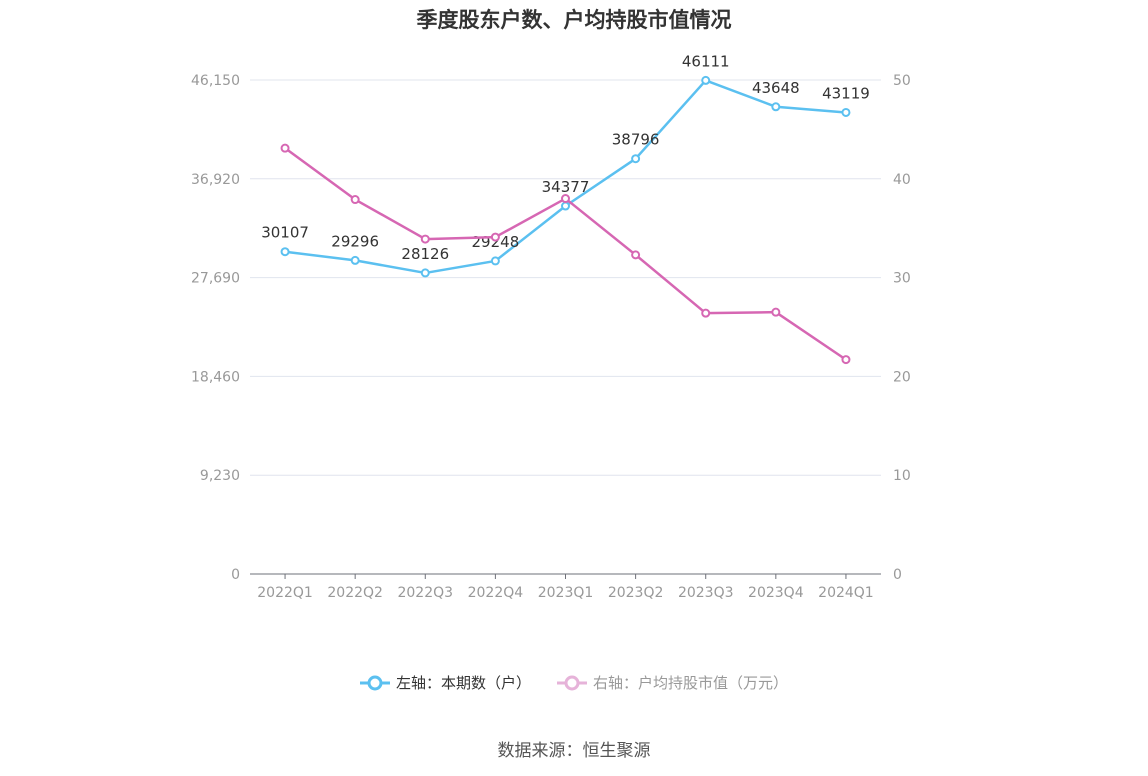  Describe the element at coordinates (235, 575) in the screenshot. I see `y-left-tick-label: 0` at that location.